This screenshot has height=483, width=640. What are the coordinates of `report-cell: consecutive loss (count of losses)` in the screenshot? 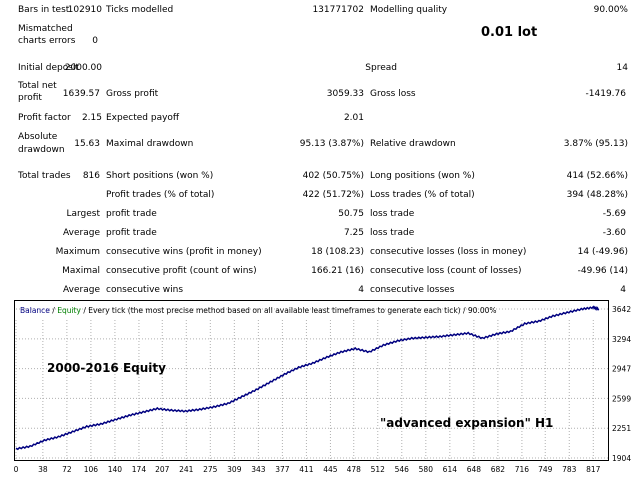 It's located at (446, 271).